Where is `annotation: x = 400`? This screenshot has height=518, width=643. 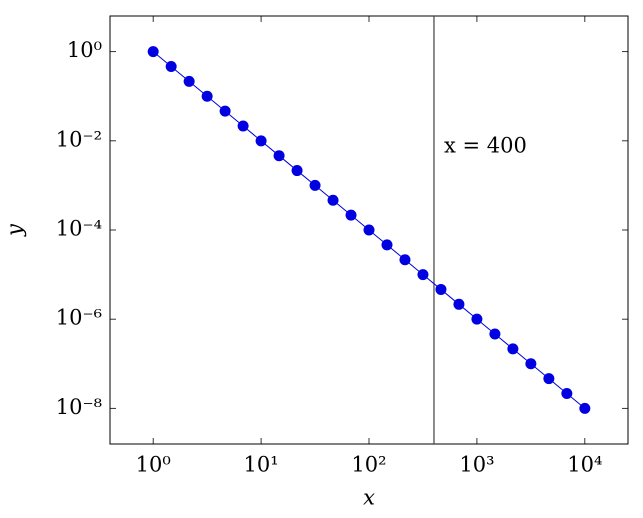 annotation: x = 400 is located at coordinates (485, 146).